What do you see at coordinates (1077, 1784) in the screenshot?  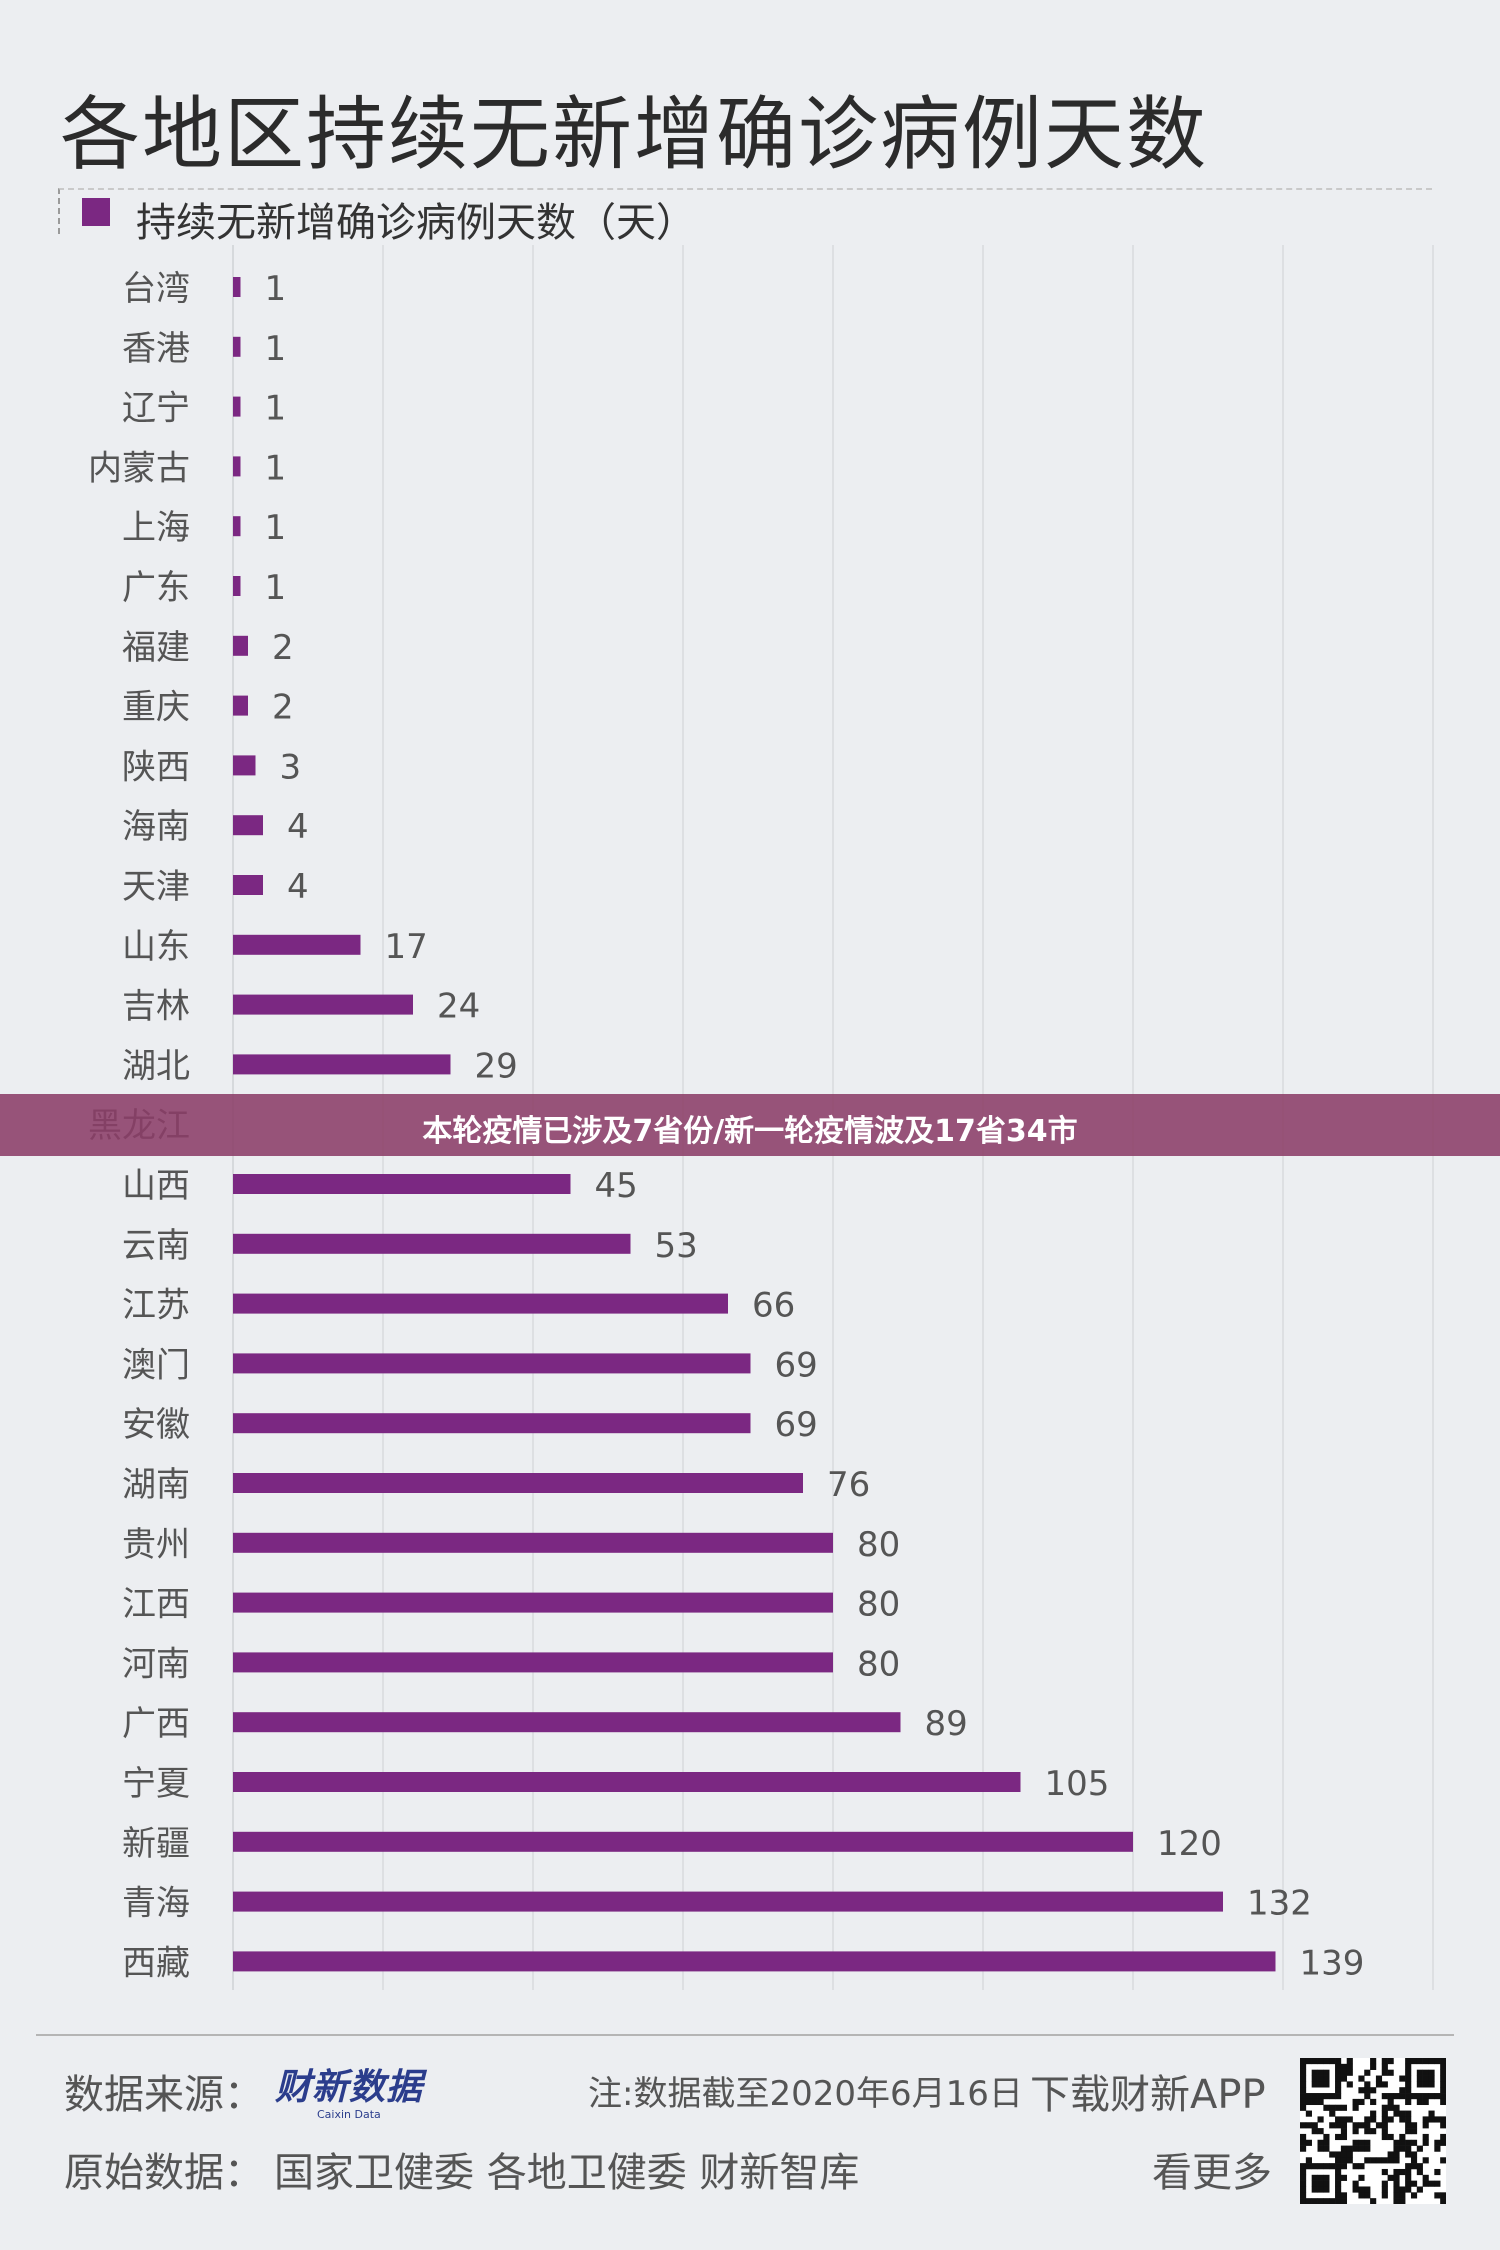 I see `value-label: 105` at bounding box center [1077, 1784].